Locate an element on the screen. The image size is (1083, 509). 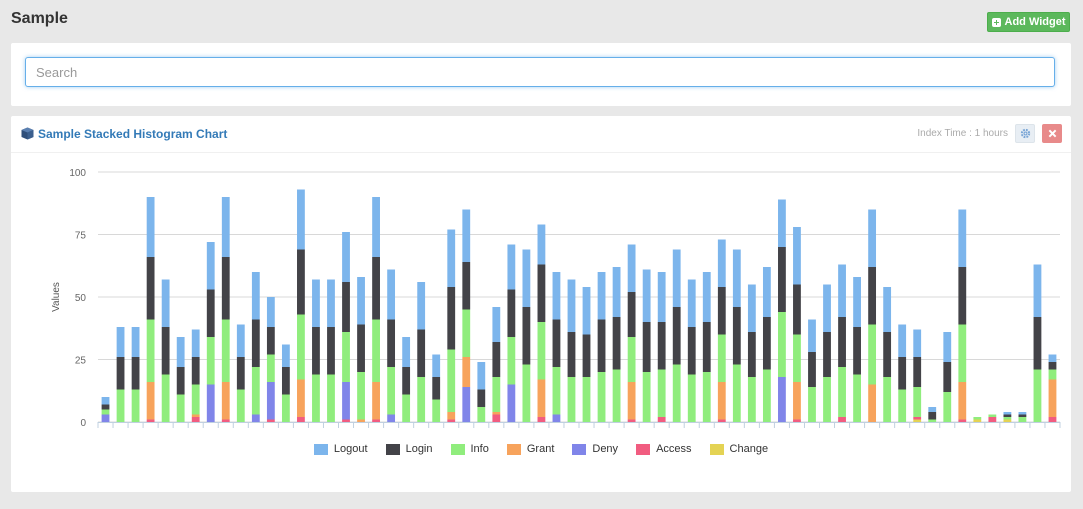
y-tick-label: 50 is located at coordinates (81, 298).